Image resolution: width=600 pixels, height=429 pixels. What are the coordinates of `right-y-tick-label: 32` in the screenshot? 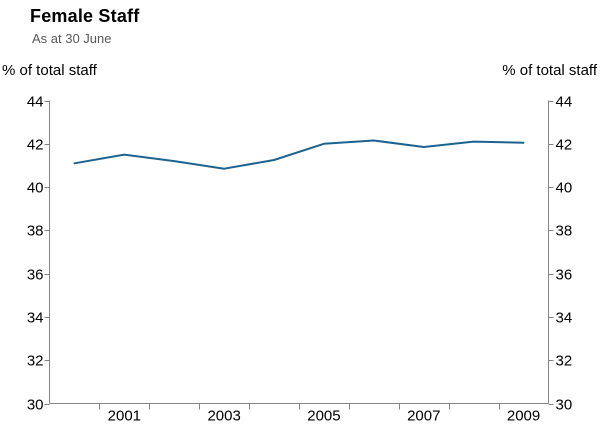 It's located at (564, 361).